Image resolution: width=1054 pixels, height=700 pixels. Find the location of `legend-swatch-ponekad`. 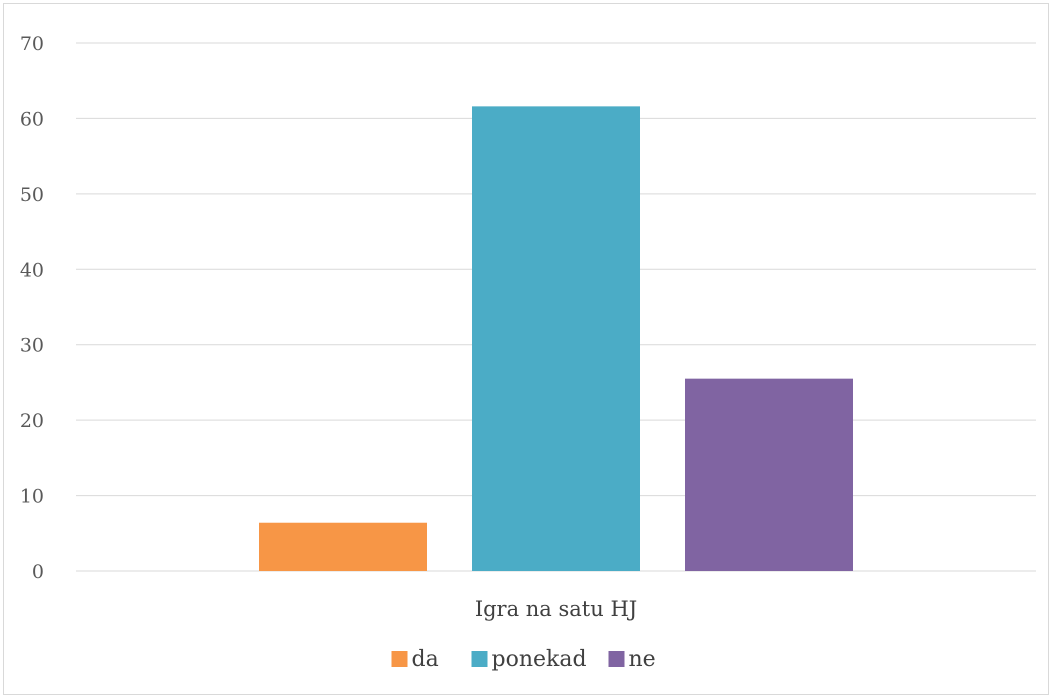

legend-swatch-ponekad is located at coordinates (479, 659).